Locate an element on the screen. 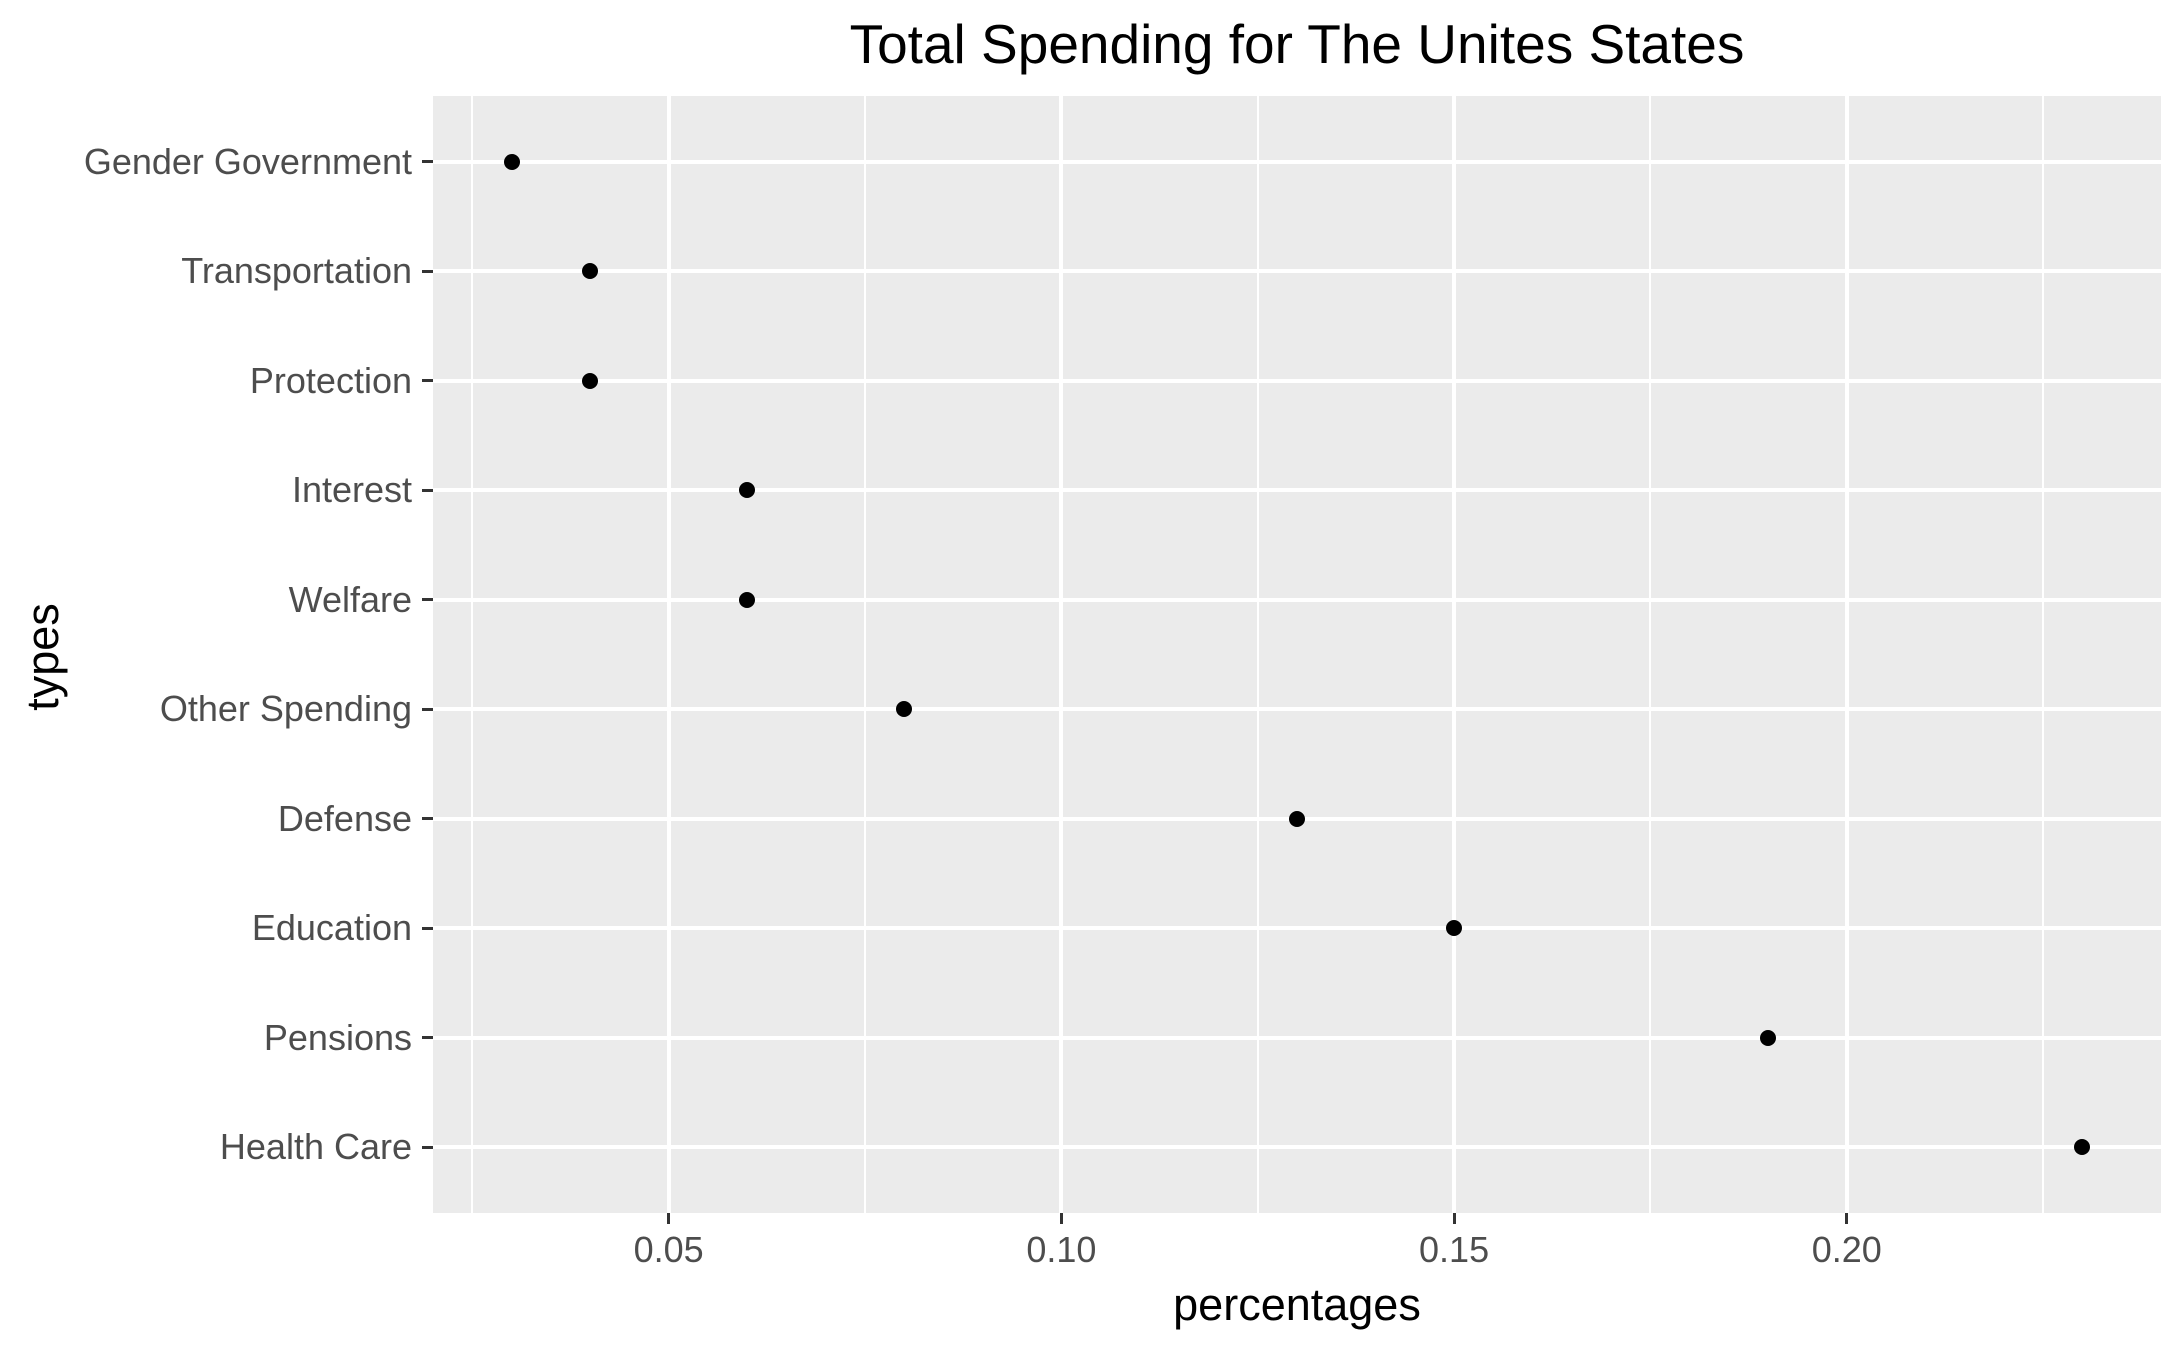 The height and width of the screenshot is (1350, 2184). y-tick-label: Health Care is located at coordinates (315, 1147).